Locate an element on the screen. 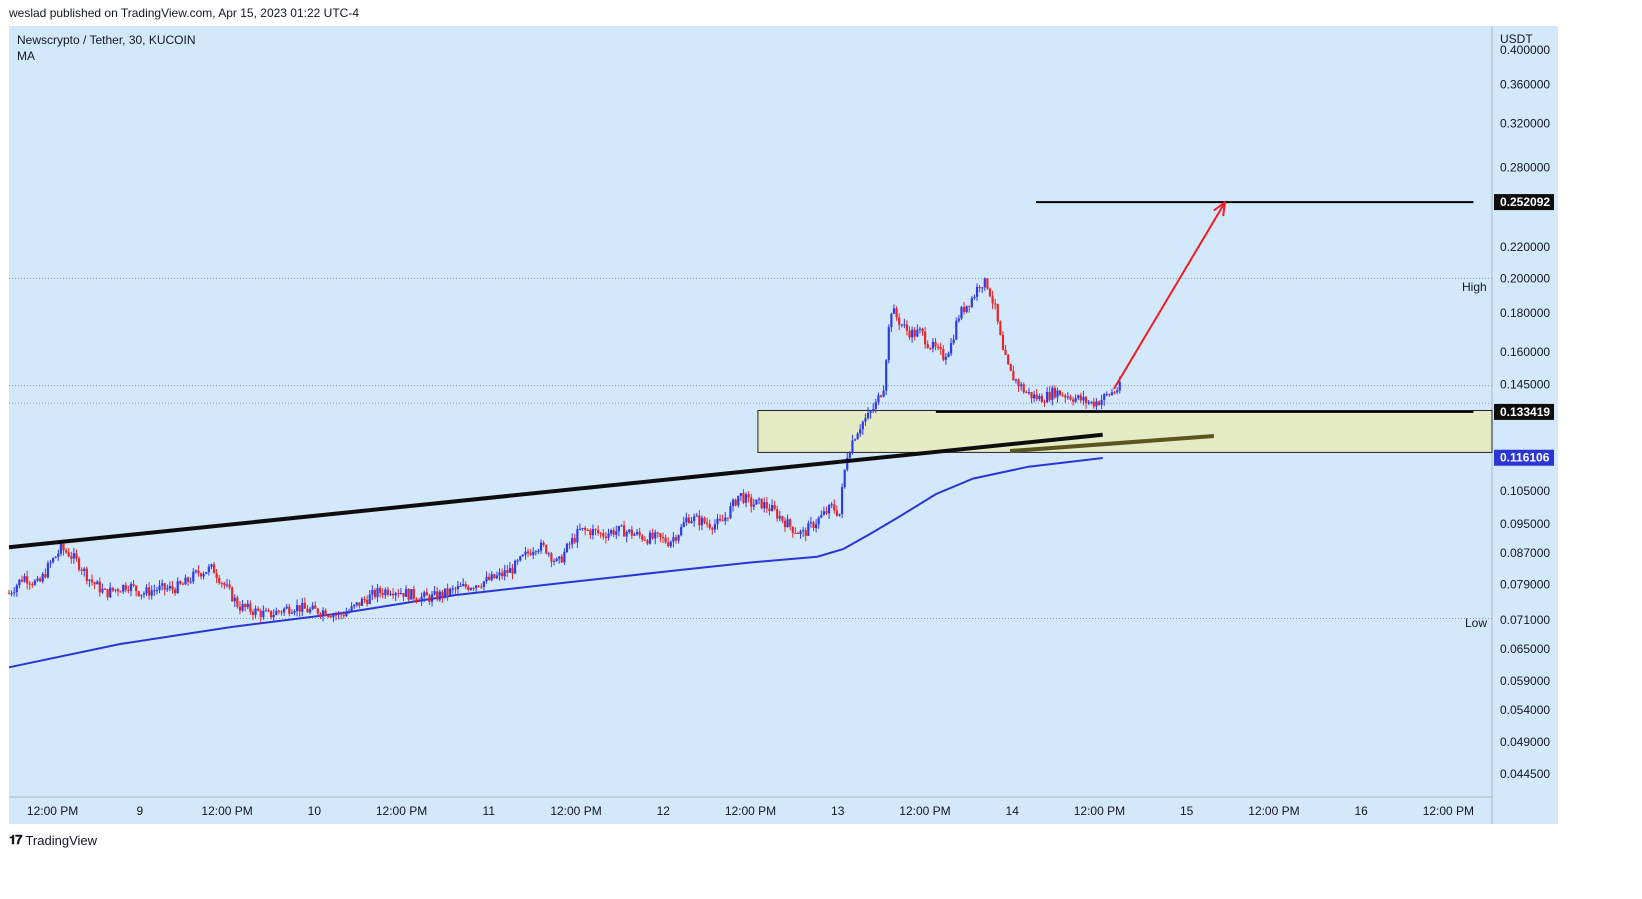 Image resolution: width=1642 pixels, height=899 pixels. time-scale is located at coordinates (750, 810).